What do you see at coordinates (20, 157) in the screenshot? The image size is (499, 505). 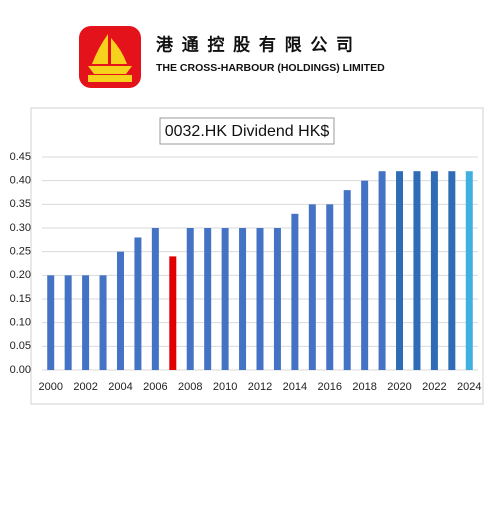 I see `y-tick-label: 0.45` at bounding box center [20, 157].